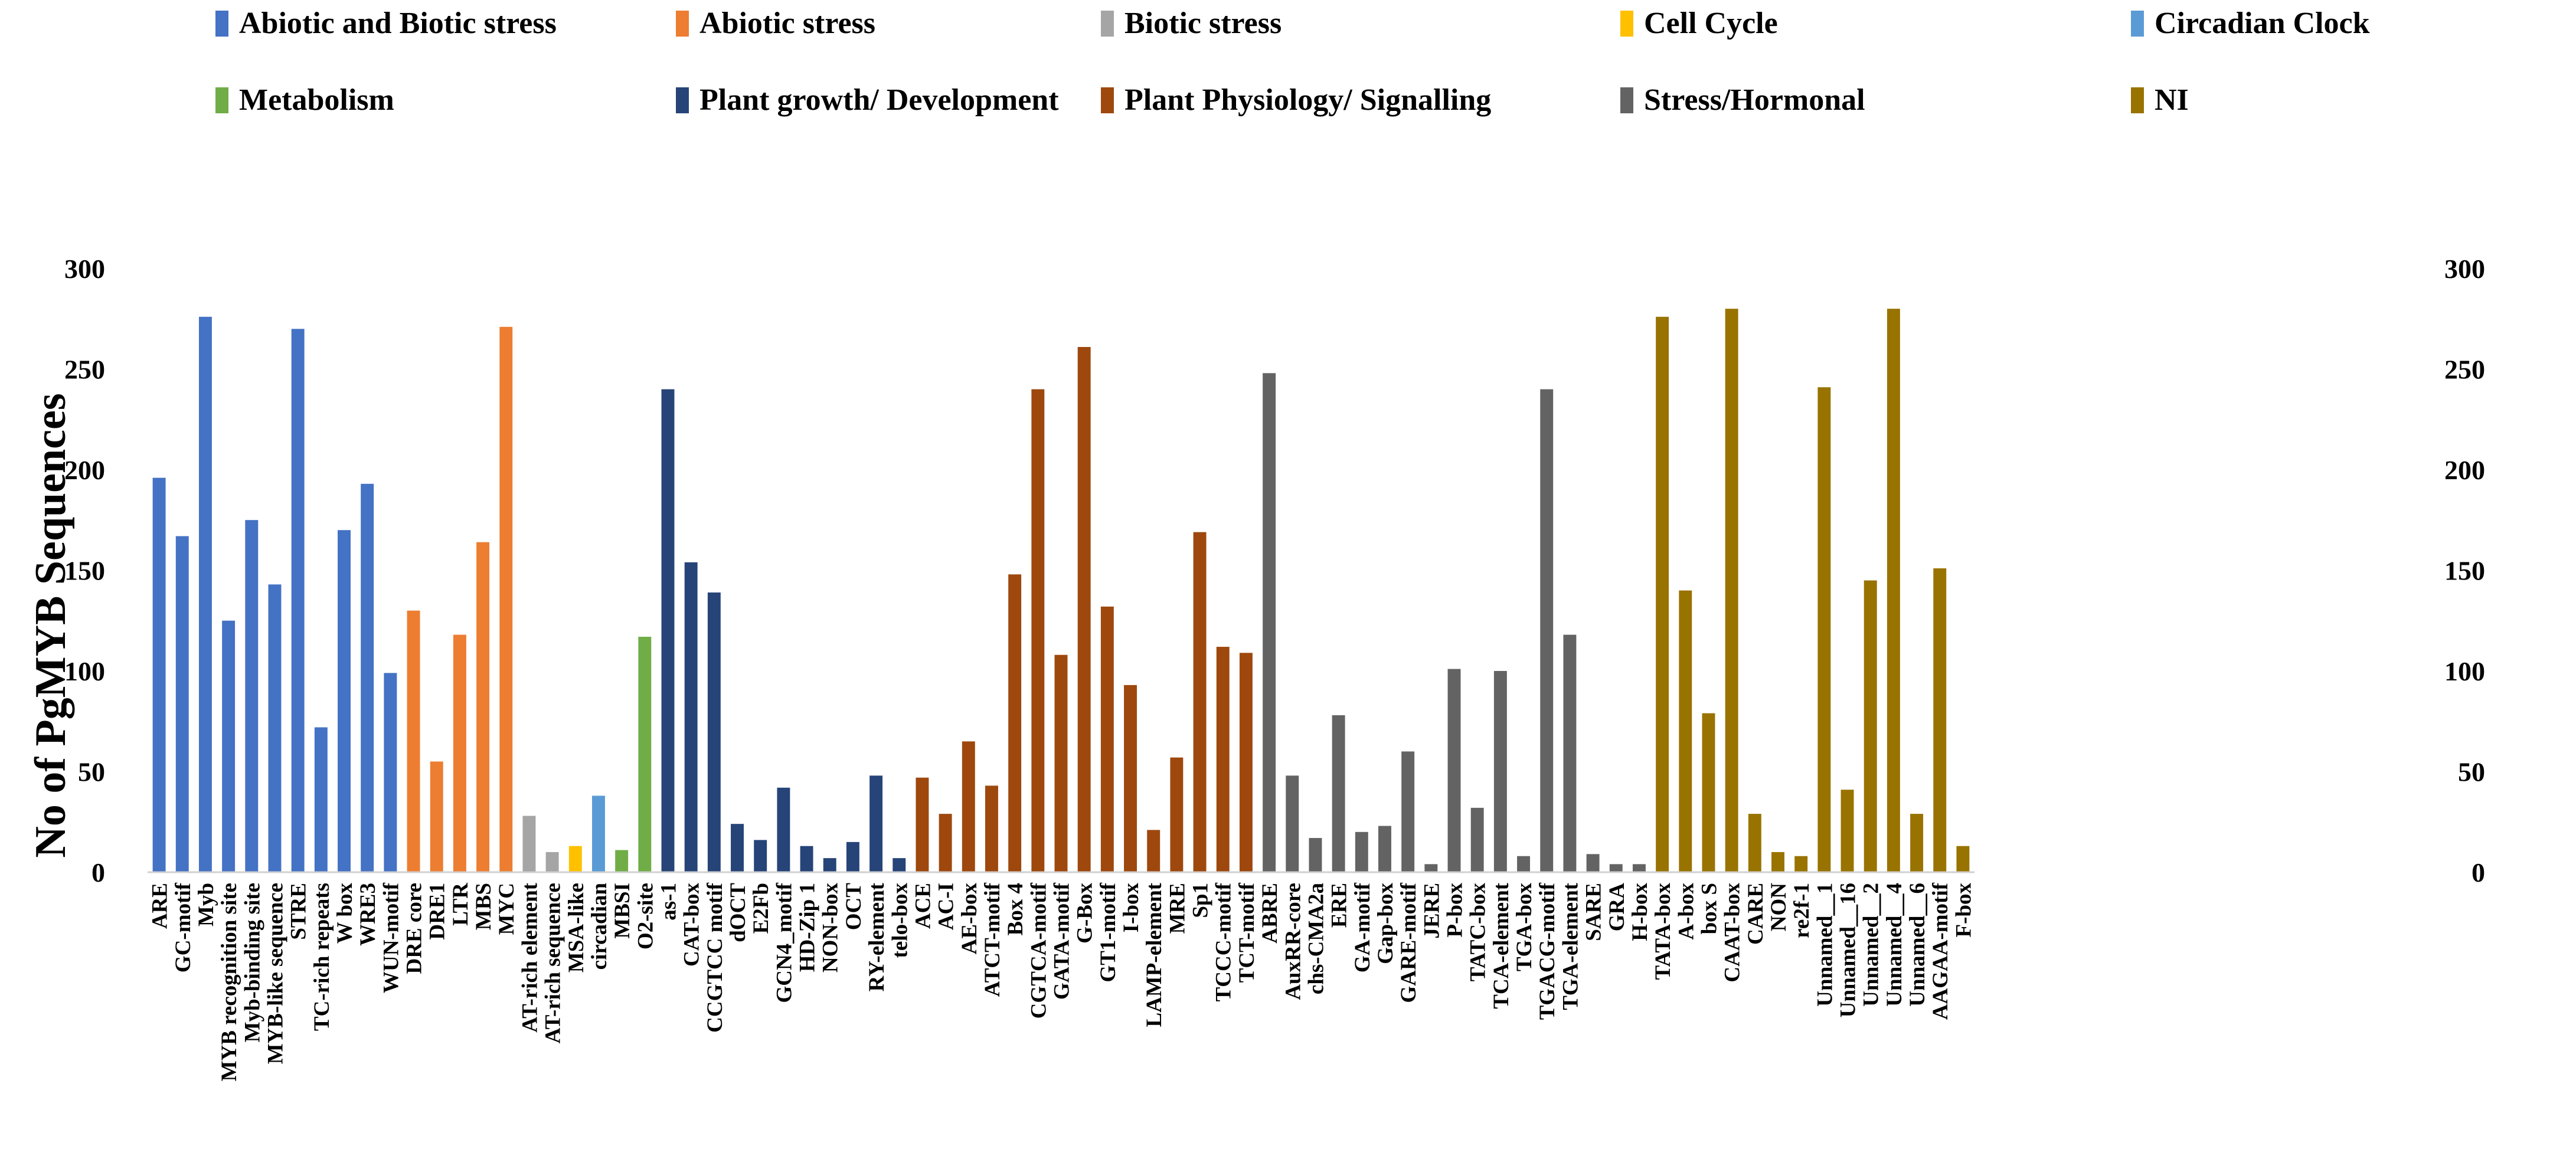 The width and height of the screenshot is (2576, 1159). What do you see at coordinates (183, 927) in the screenshot?
I see `x-tick-gc-motif: GC-motif` at bounding box center [183, 927].